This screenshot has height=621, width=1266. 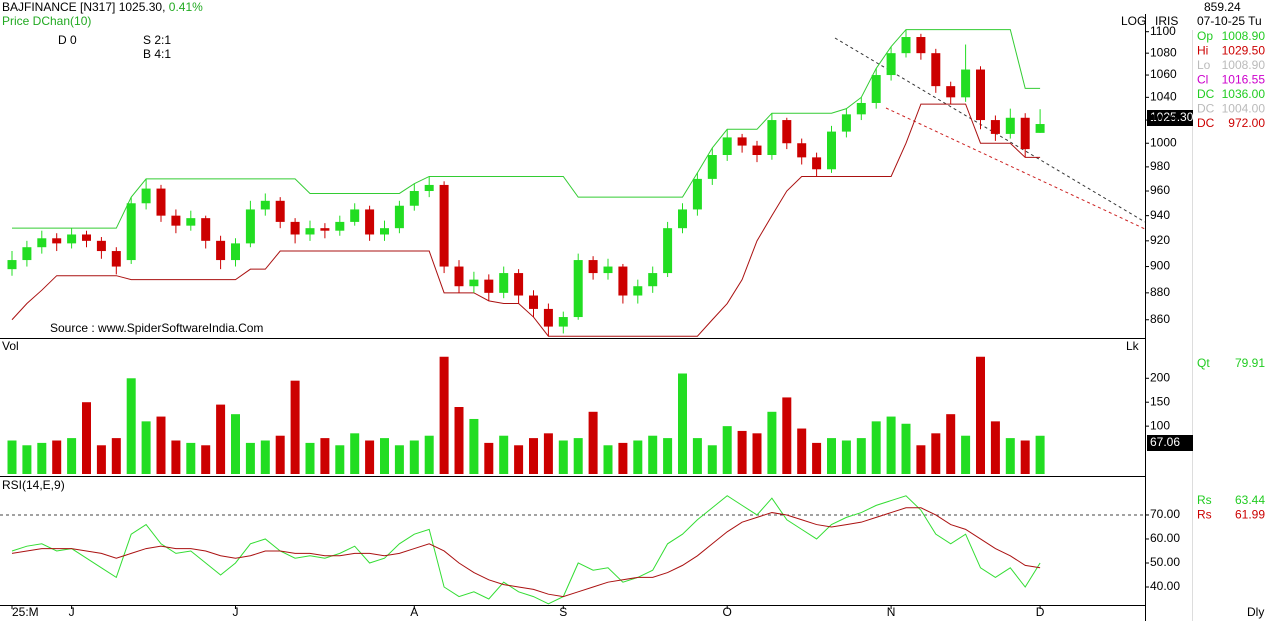 I want to click on y-tick-label: 40.00, so click(x=1165, y=586).